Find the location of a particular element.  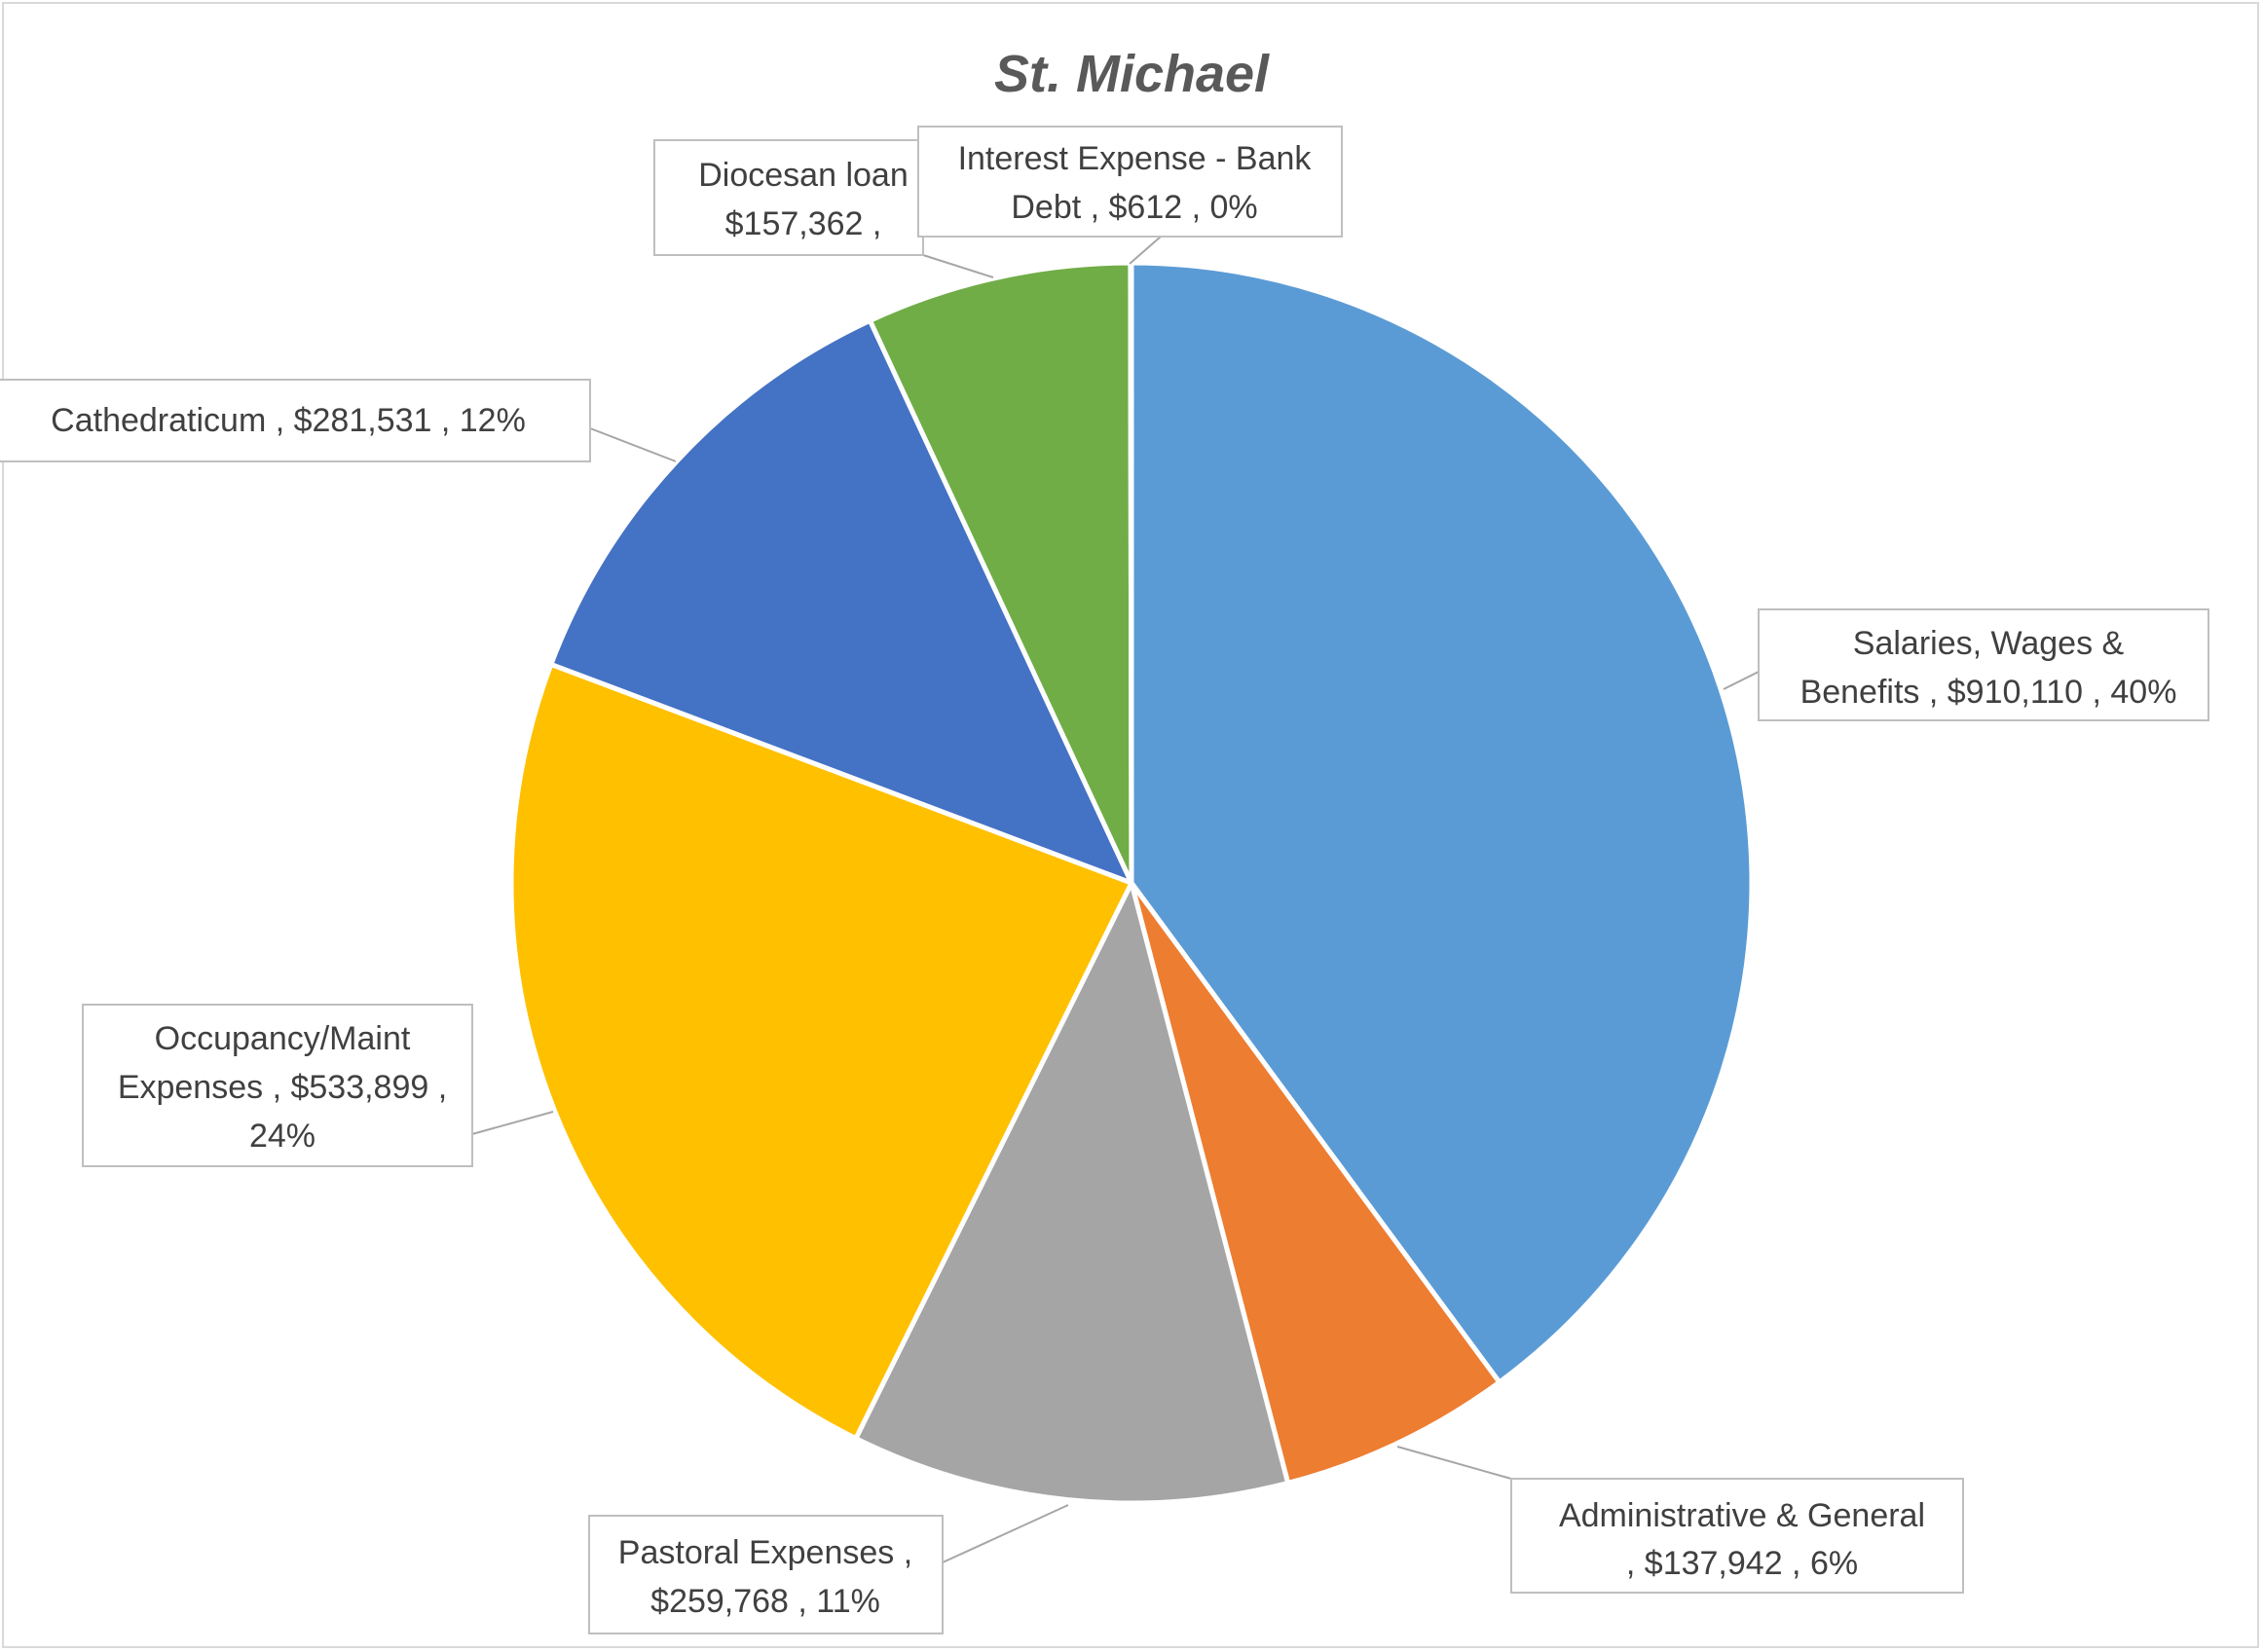

pie-slice-cathedraticum is located at coordinates (841, 601).